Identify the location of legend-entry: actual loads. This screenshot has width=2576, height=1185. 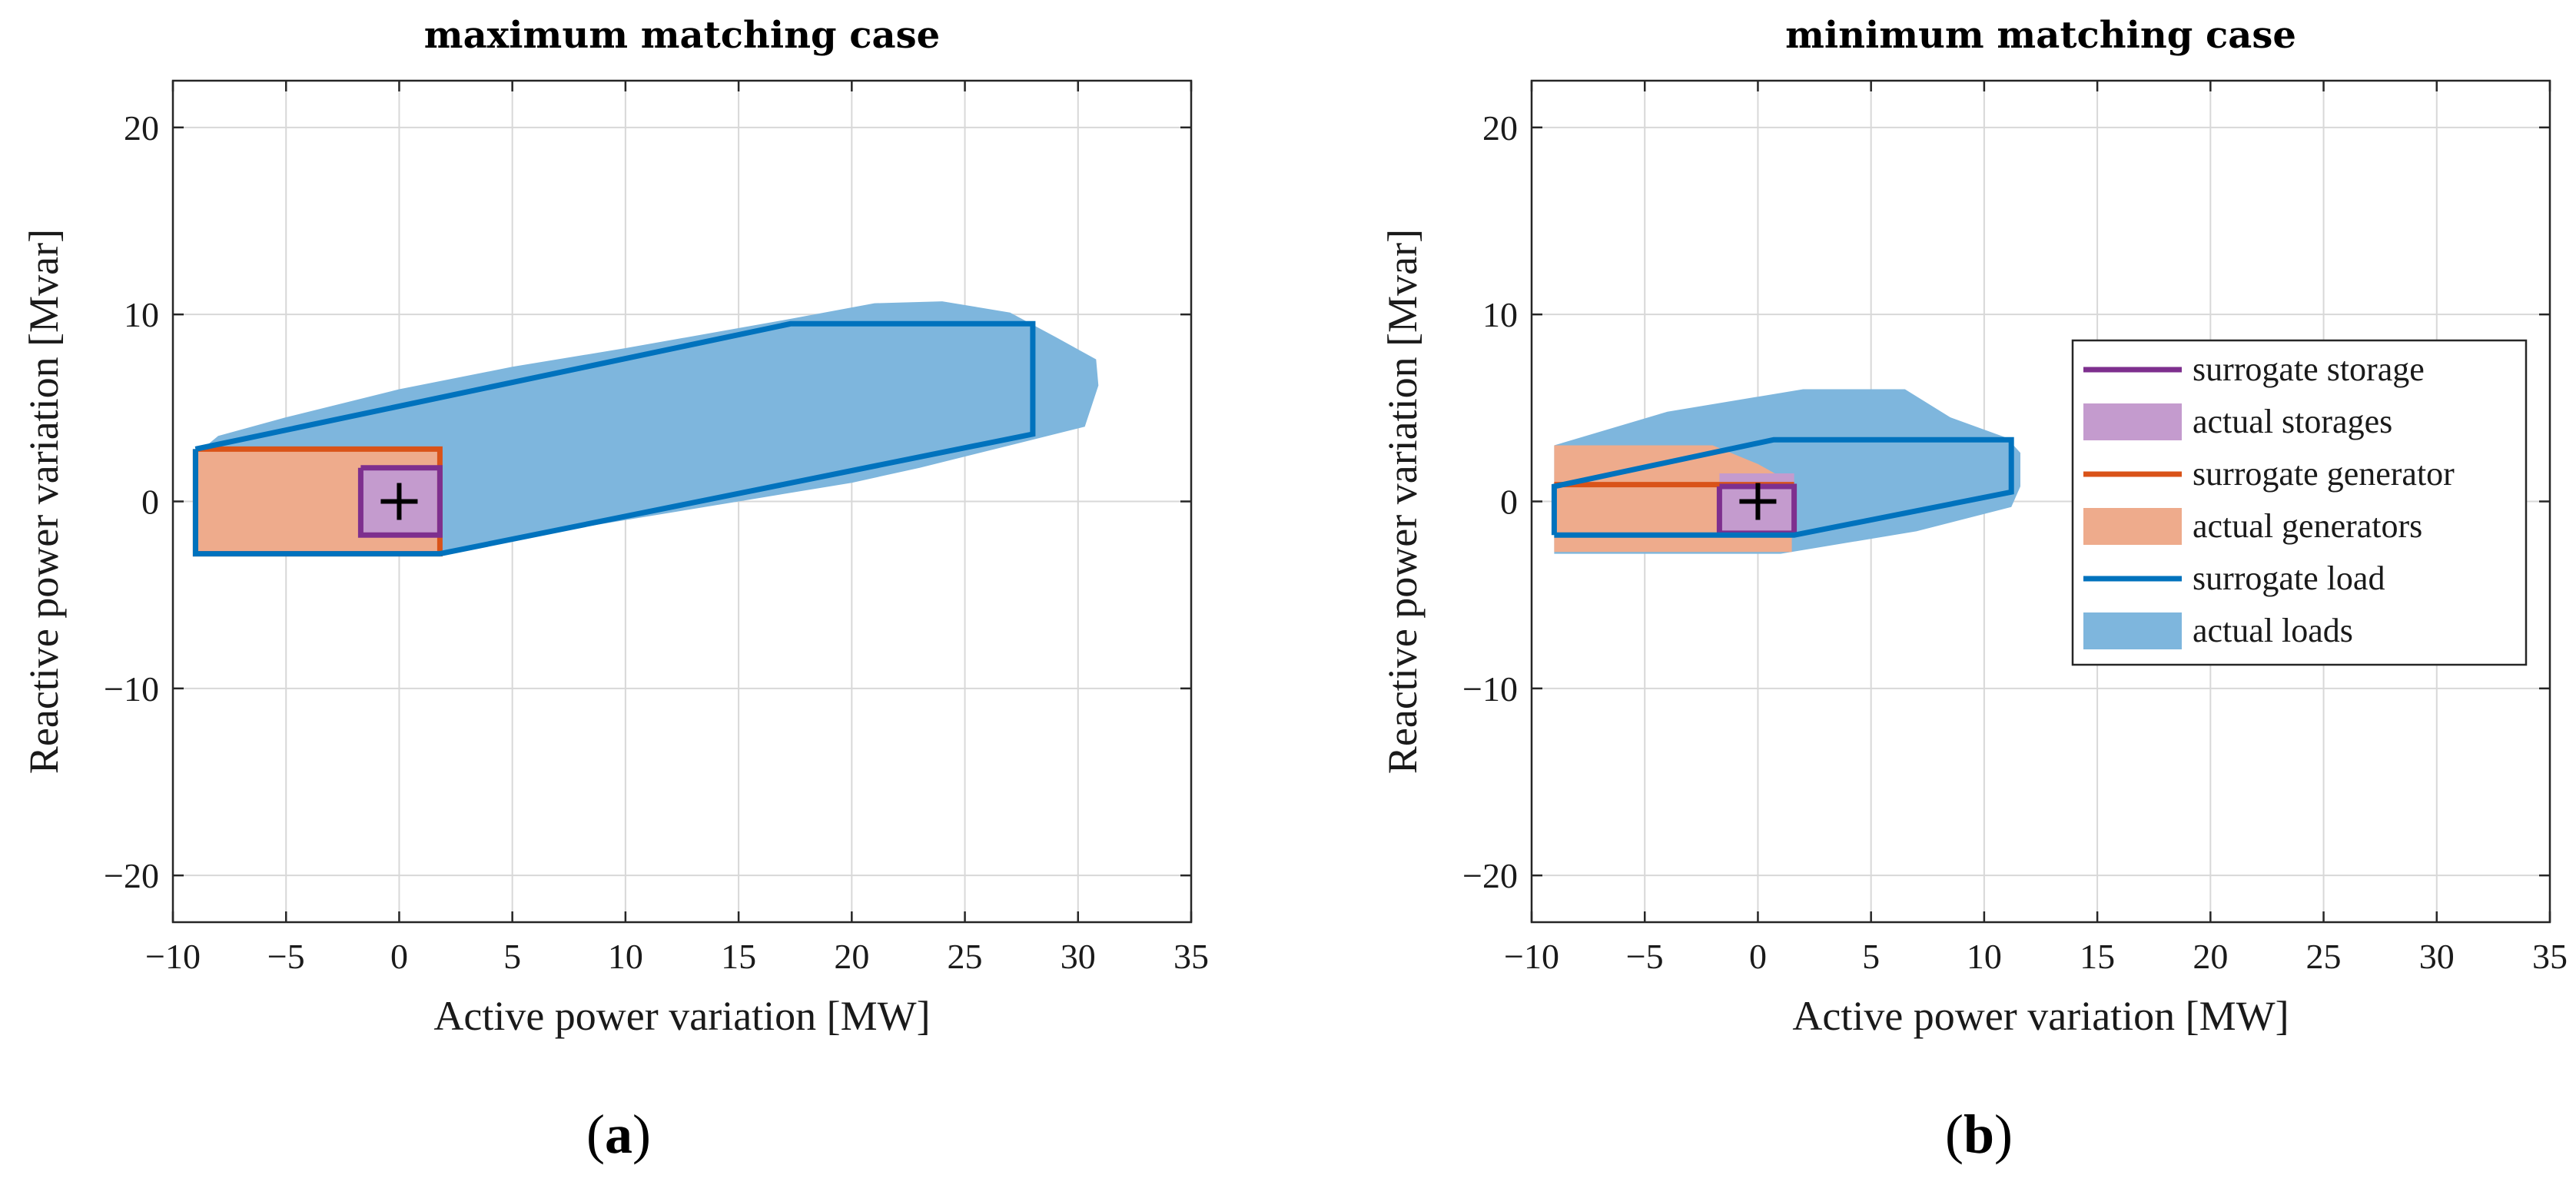
(2218, 631).